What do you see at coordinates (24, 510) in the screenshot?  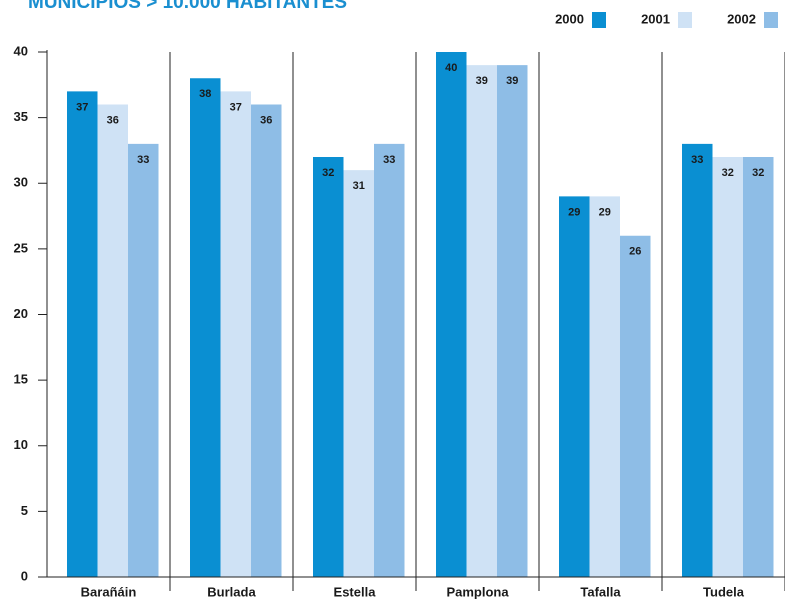 I see `y-tick-label: 5` at bounding box center [24, 510].